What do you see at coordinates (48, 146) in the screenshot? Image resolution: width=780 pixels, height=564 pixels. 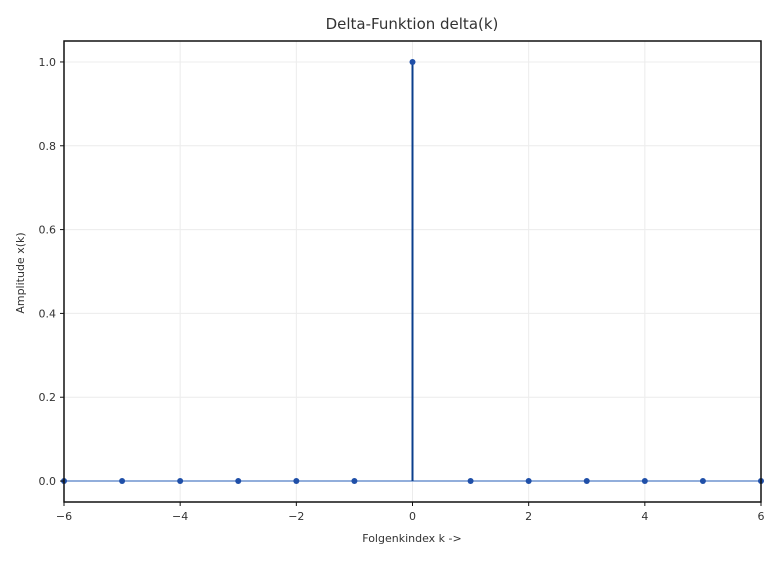 I see `y-tick-label-4: 0.8` at bounding box center [48, 146].